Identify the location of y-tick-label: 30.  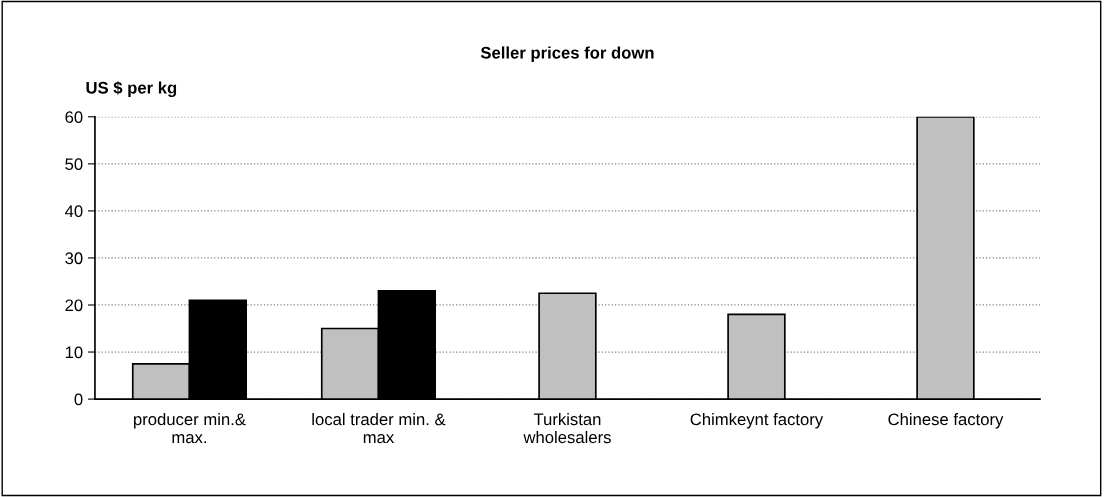
(74, 258).